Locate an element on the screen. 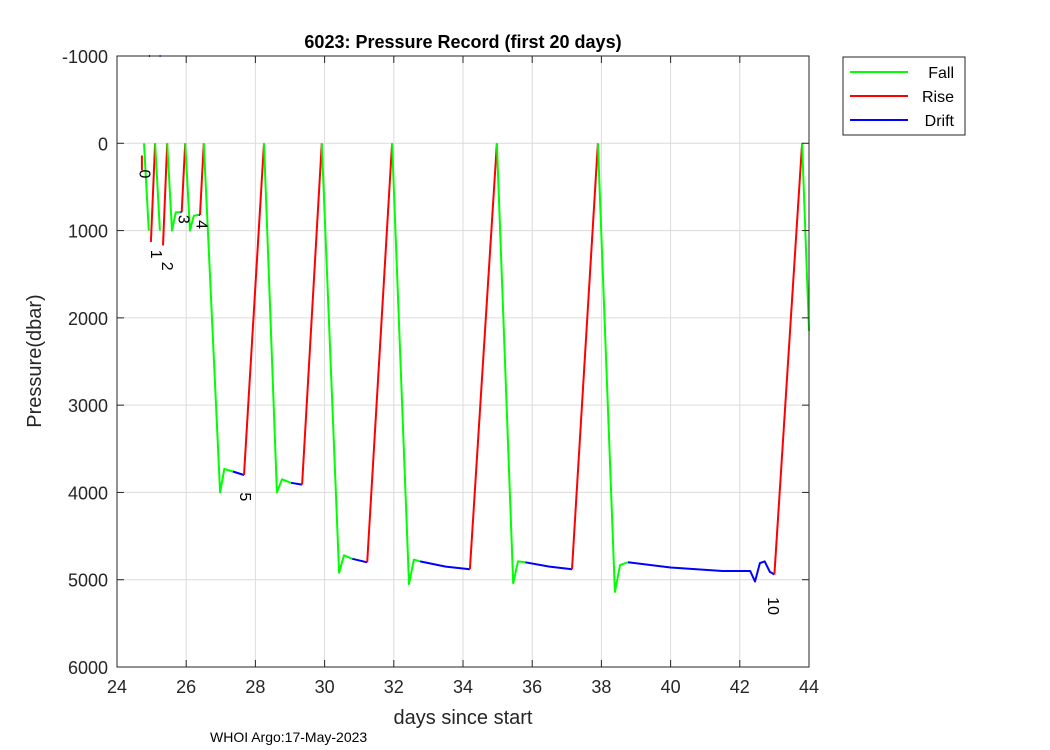  x-tick-label: 36 is located at coordinates (532, 687).